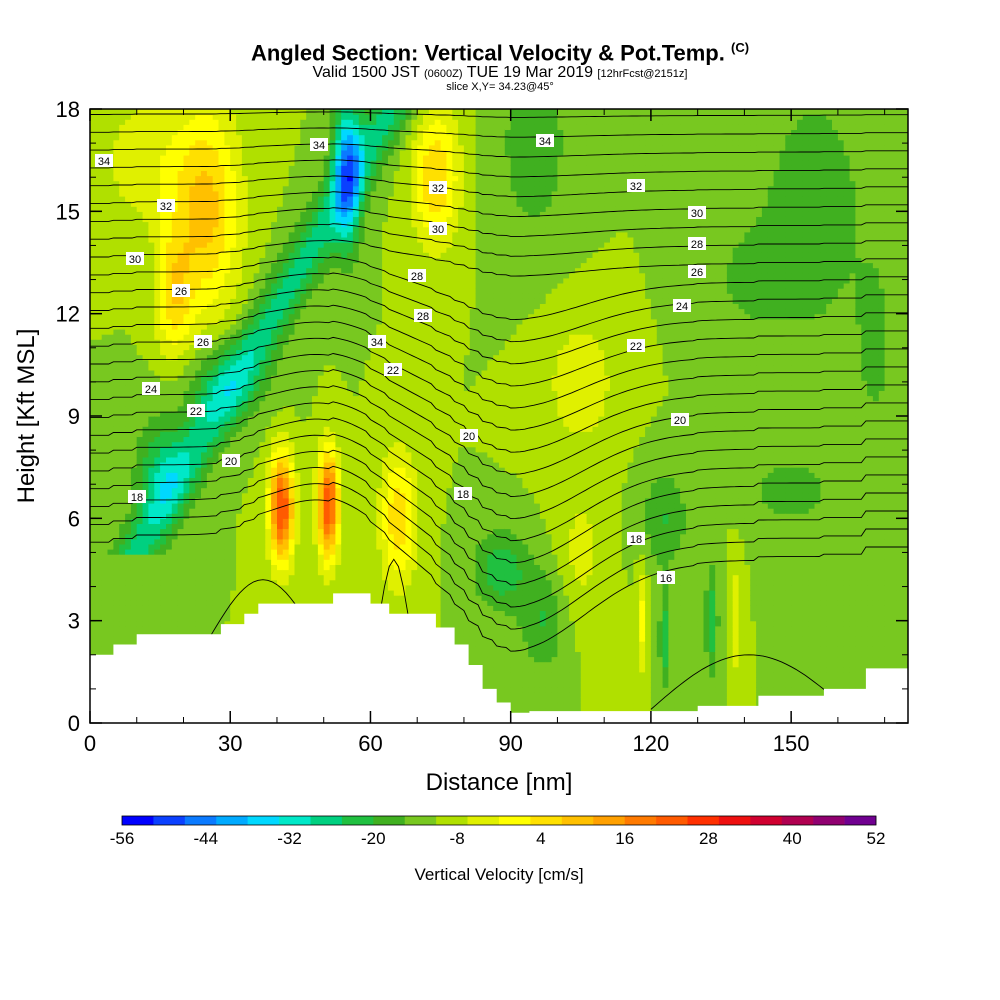 The height and width of the screenshot is (1000, 1000). Describe the element at coordinates (74, 416) in the screenshot. I see `y-tick-label: 9` at that location.